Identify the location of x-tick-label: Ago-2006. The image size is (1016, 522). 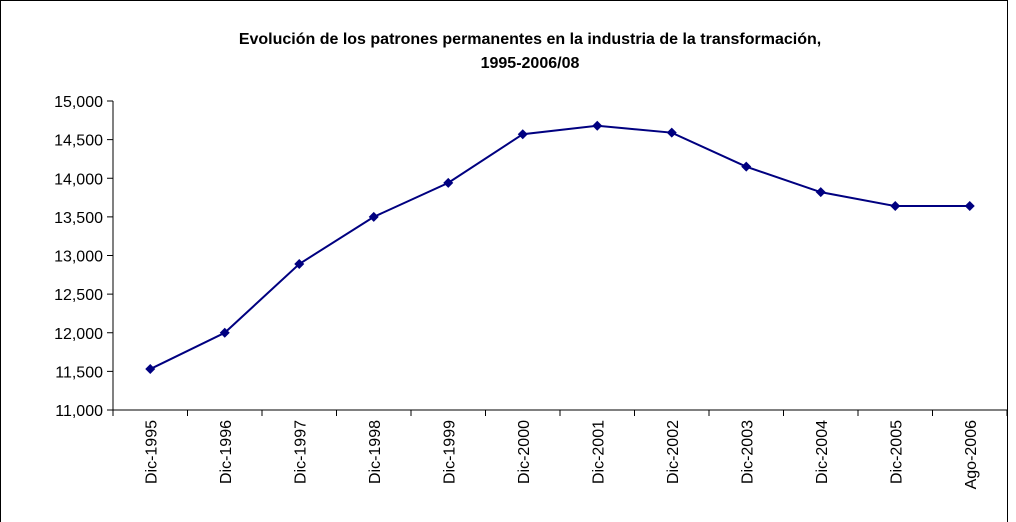
(971, 454).